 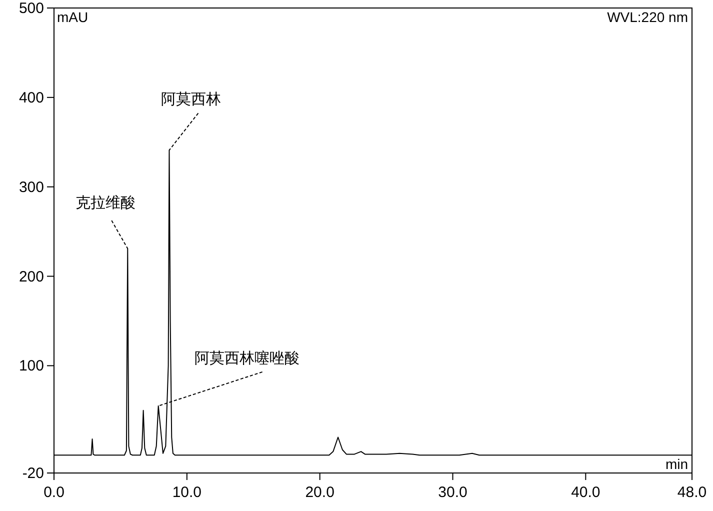 What do you see at coordinates (31, 187) in the screenshot?
I see `y-tick-label: 300` at bounding box center [31, 187].